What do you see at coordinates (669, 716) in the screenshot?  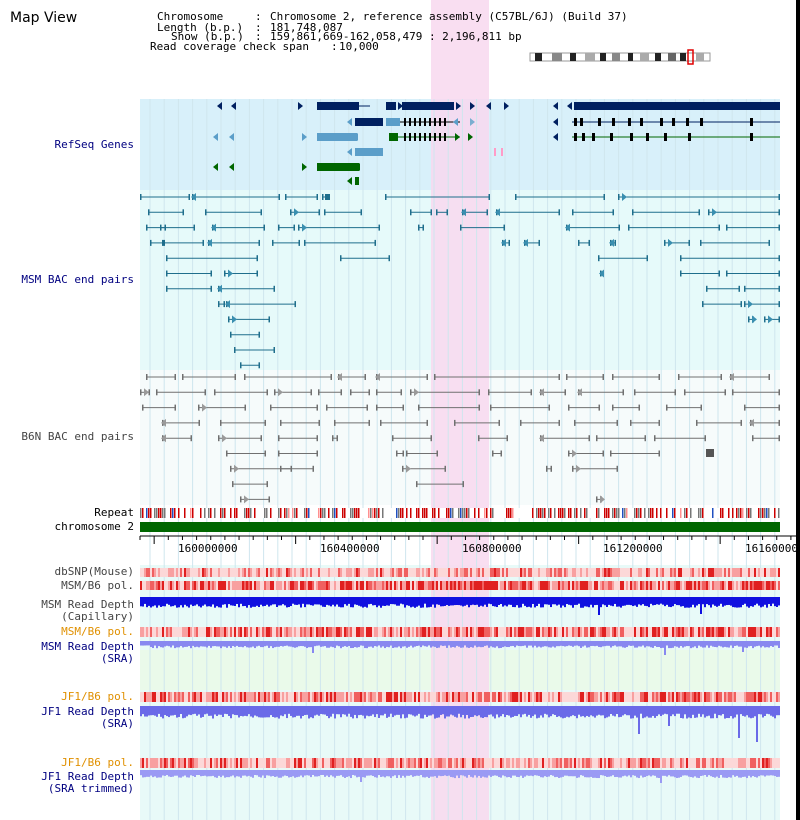 I see `read-depth-spike` at bounding box center [669, 716].